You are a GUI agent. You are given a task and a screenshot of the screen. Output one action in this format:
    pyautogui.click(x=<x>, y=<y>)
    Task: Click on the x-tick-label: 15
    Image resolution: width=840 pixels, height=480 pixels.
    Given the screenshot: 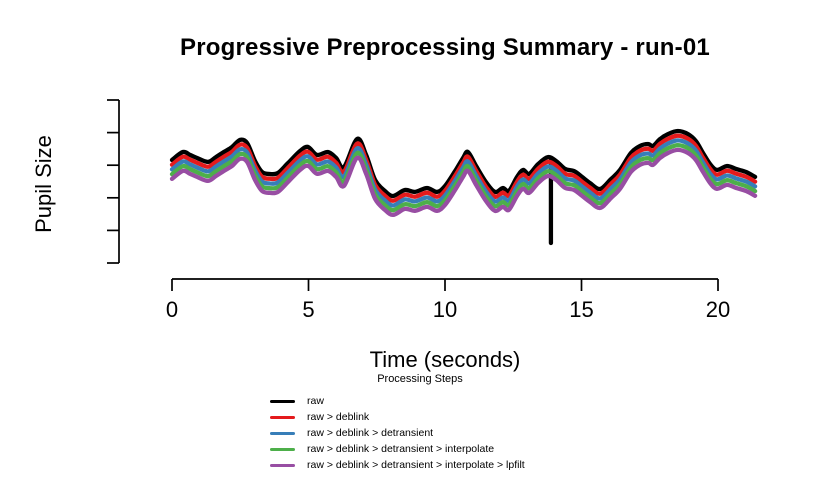 What is the action you would take?
    pyautogui.click(x=581, y=309)
    